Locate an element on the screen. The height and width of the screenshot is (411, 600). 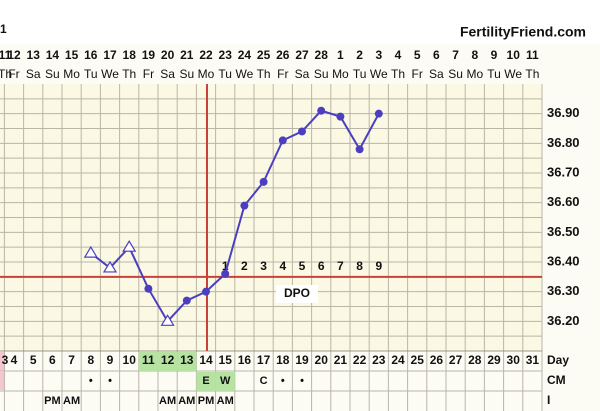
row-cell: AM is located at coordinates (167, 401).